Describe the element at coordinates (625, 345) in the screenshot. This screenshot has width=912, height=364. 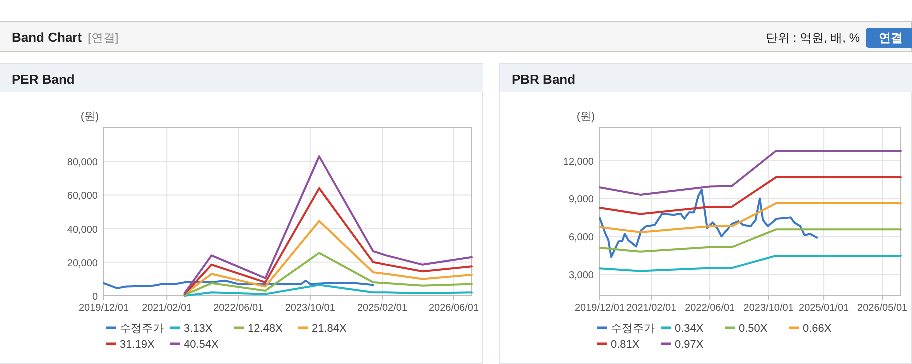
I see `legend-label: 0.81X` at that location.